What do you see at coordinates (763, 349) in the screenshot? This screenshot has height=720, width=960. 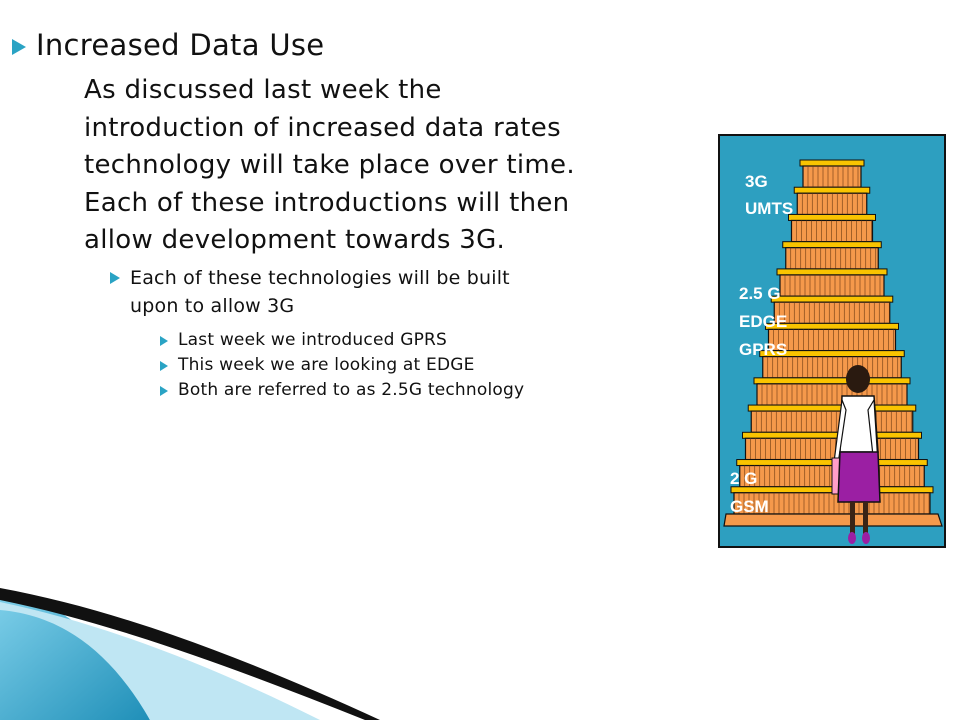 I see `label-gprs: GPRS` at bounding box center [763, 349].